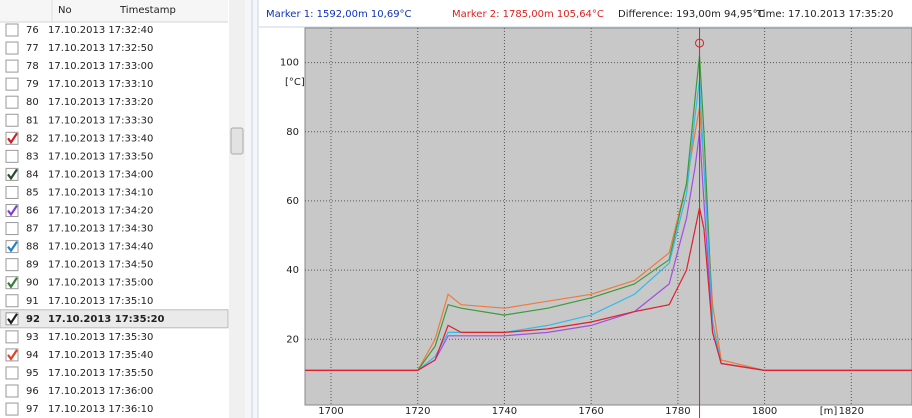  I want to click on row-no: 80, so click(32, 102).